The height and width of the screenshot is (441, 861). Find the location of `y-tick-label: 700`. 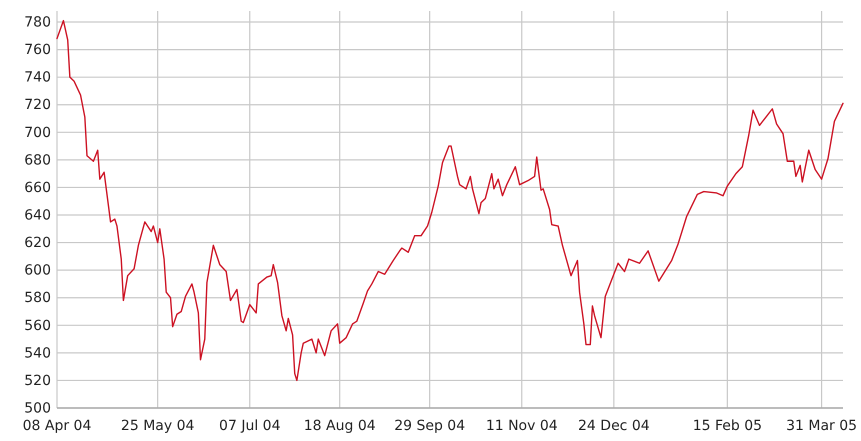

y-tick-label: 700 is located at coordinates (37, 132).